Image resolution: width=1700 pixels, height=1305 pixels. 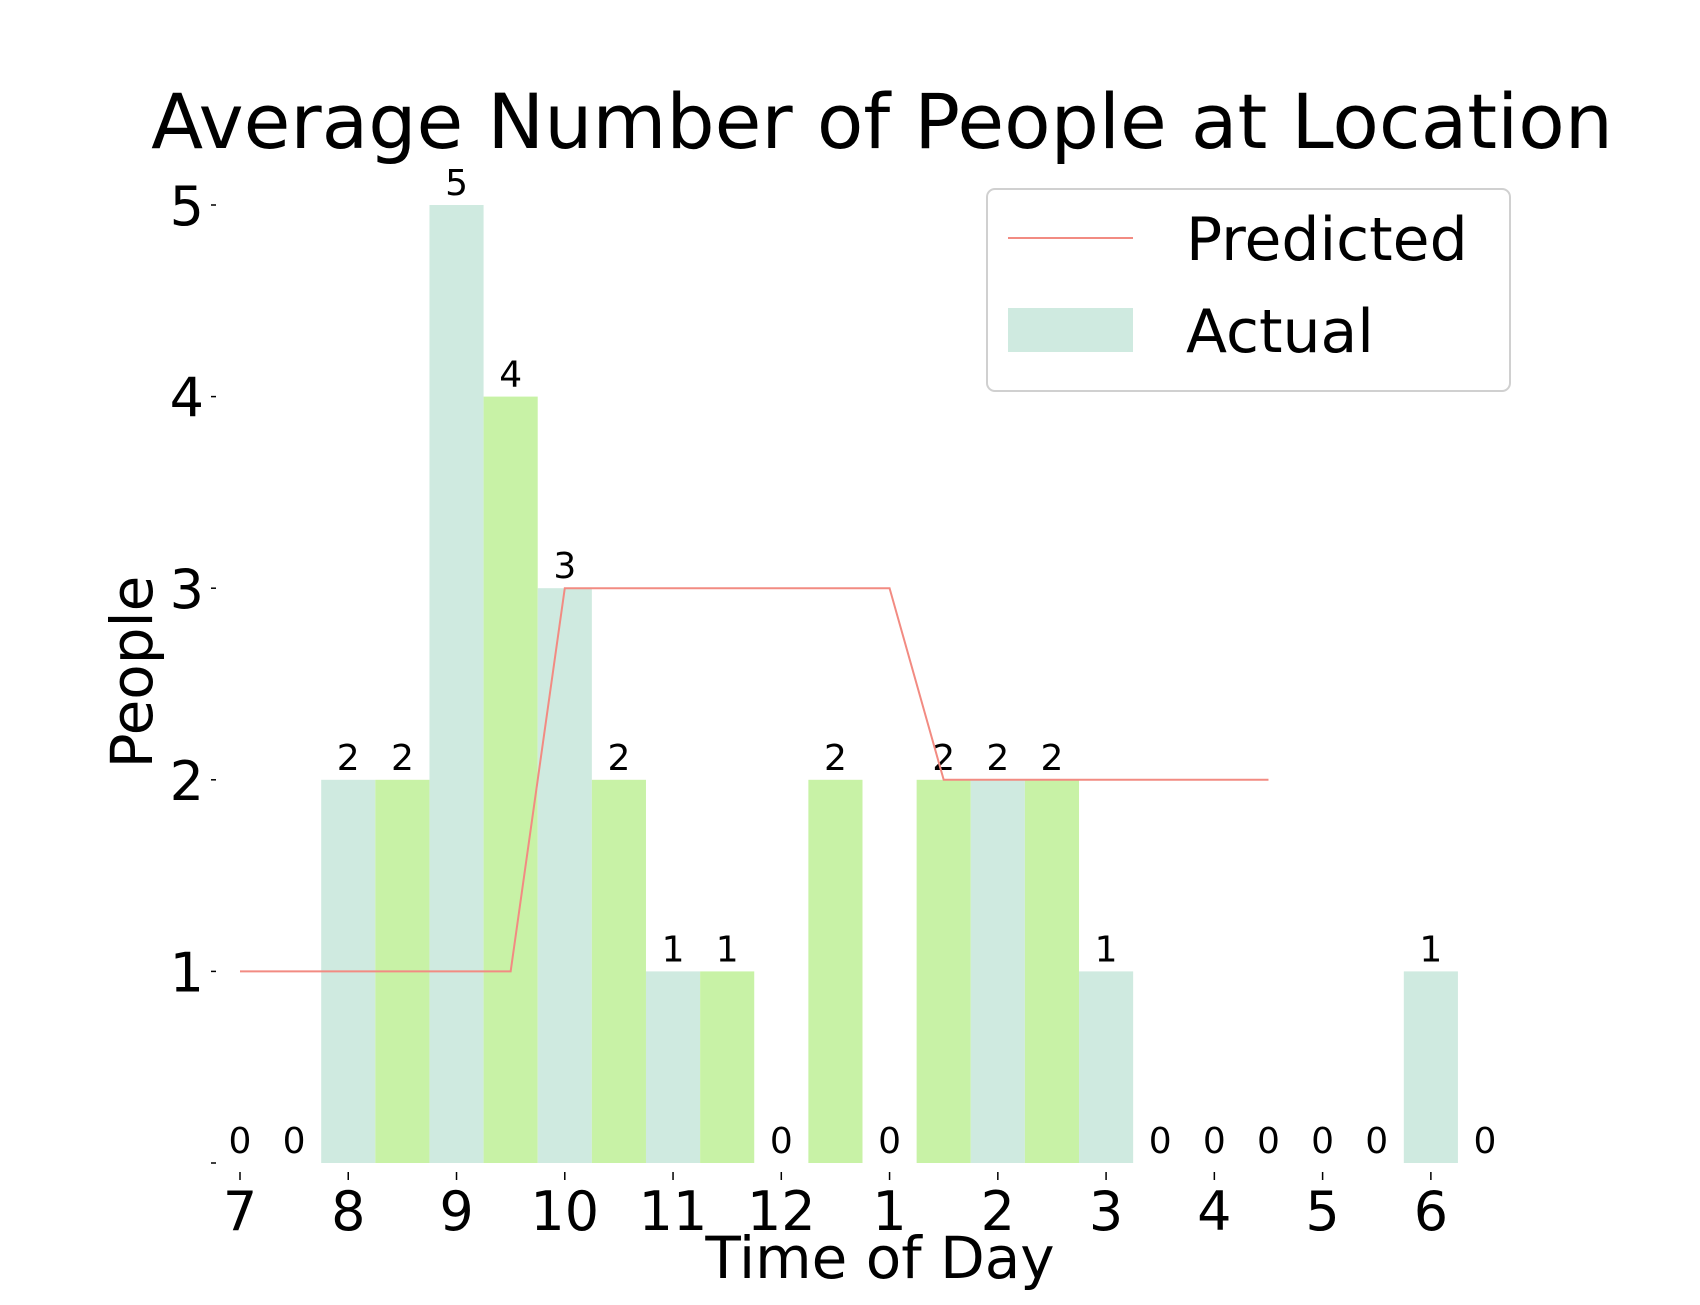 I want to click on x-tick-label: 4, so click(x=1214, y=1211).